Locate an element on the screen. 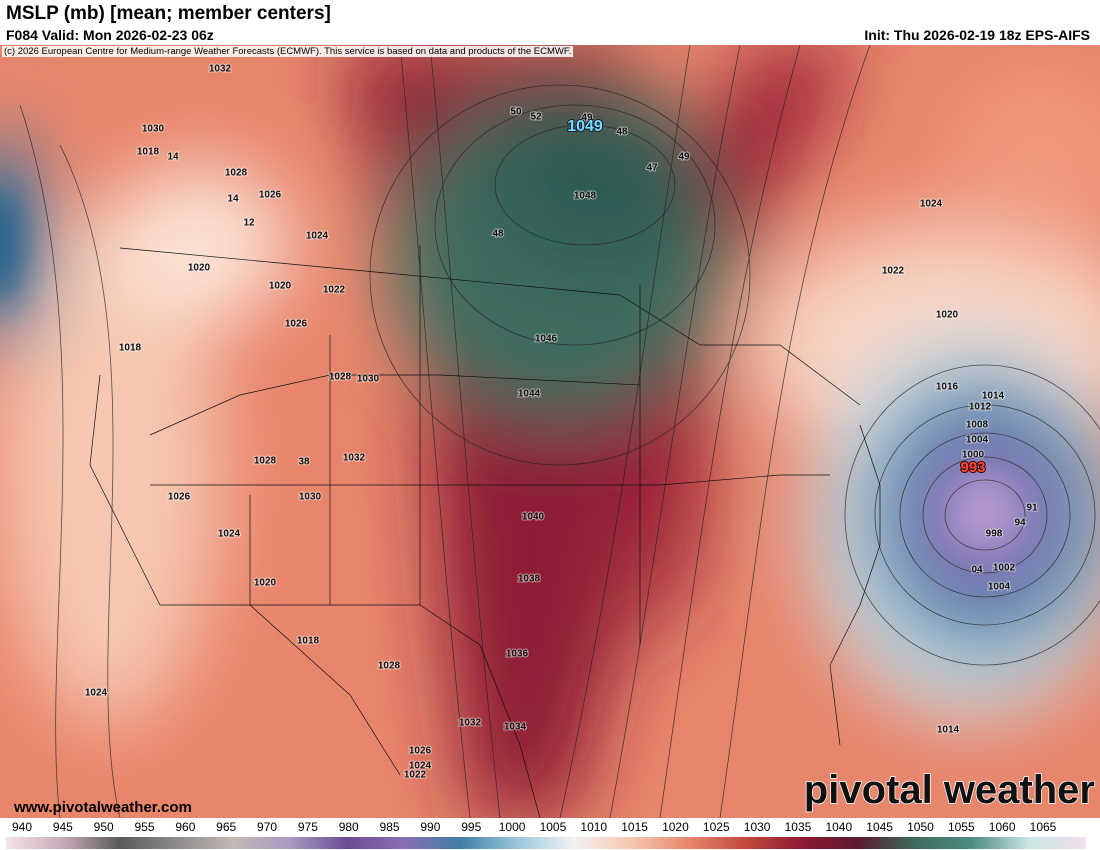 The image size is (1100, 850). isobar-label: 38 is located at coordinates (304, 462).